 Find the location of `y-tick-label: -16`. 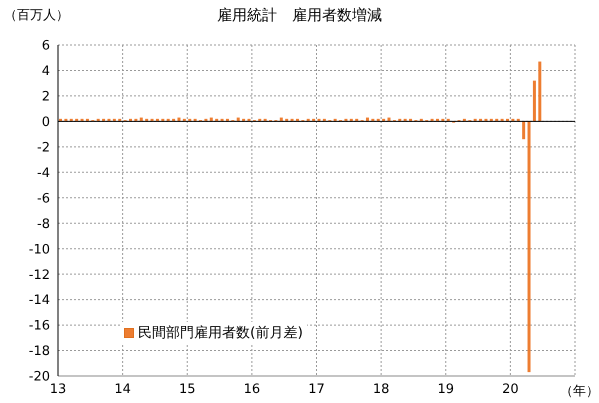

y-tick-label: -16 is located at coordinates (39, 326).